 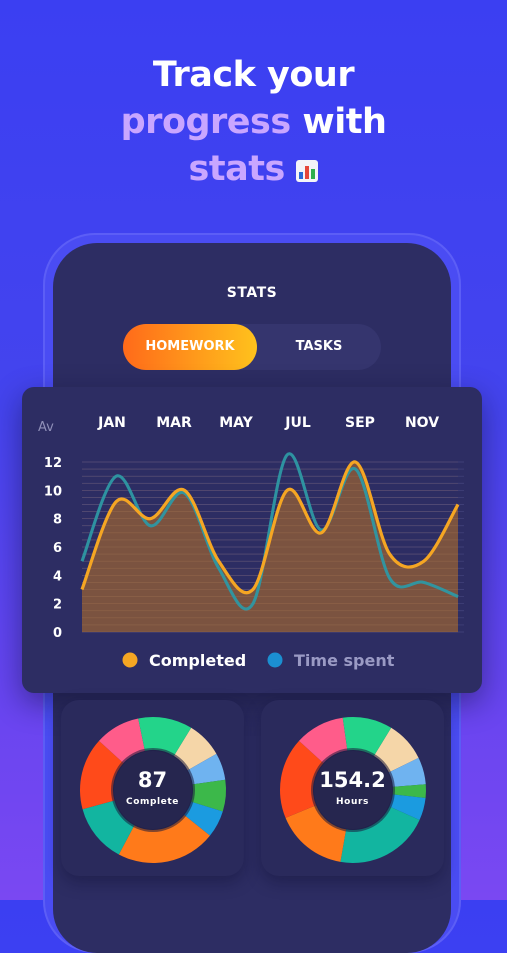 What do you see at coordinates (307, 171) in the screenshot?
I see `bar-chart-icon` at bounding box center [307, 171].